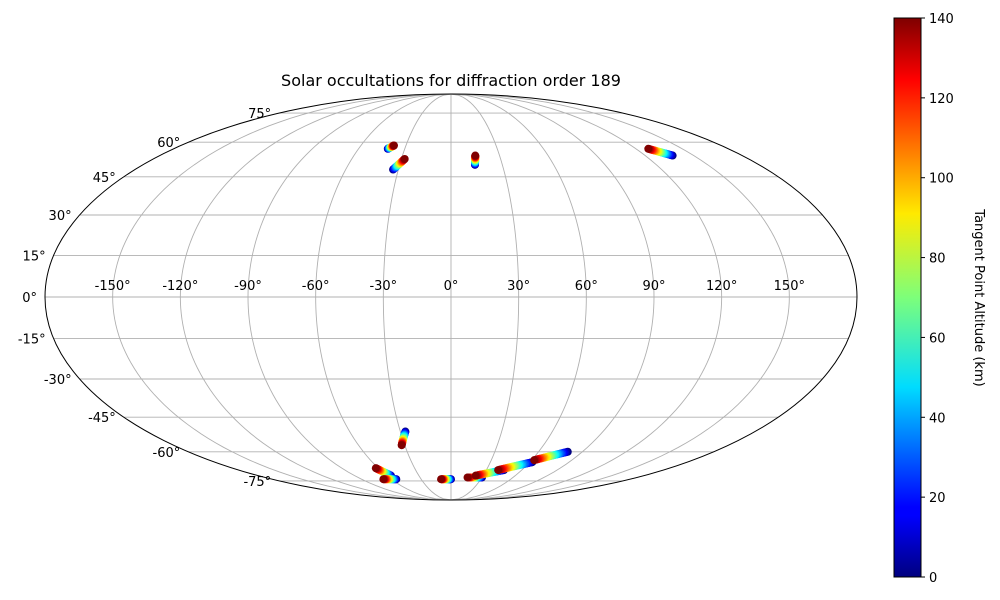 The image size is (1000, 600). I want to click on colorbar-ticks: 0 20 40 60 80 100 120 140, so click(937, 299).